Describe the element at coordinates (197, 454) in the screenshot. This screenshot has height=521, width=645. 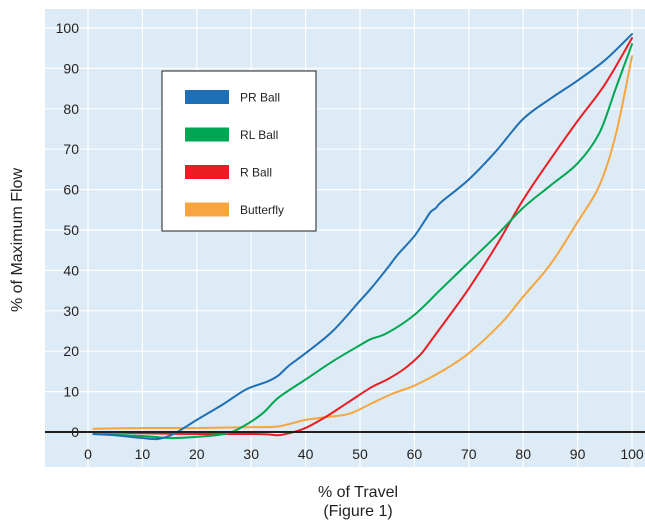
I see `x-tick-label: 20` at that location.